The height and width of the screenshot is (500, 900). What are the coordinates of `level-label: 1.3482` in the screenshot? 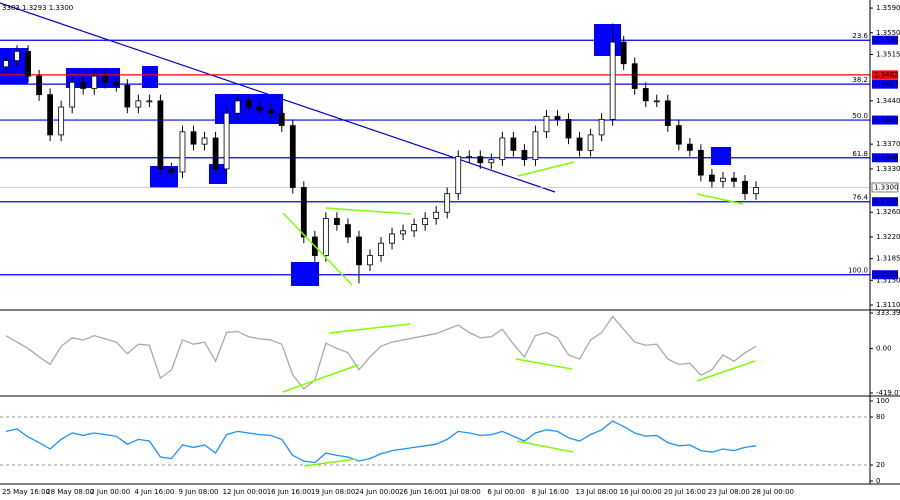 It's located at (886, 75).